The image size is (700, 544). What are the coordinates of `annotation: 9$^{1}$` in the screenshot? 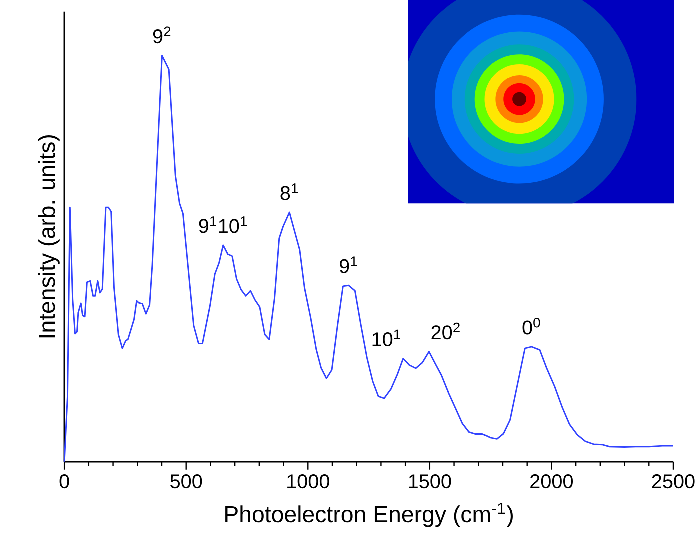 It's located at (349, 265).